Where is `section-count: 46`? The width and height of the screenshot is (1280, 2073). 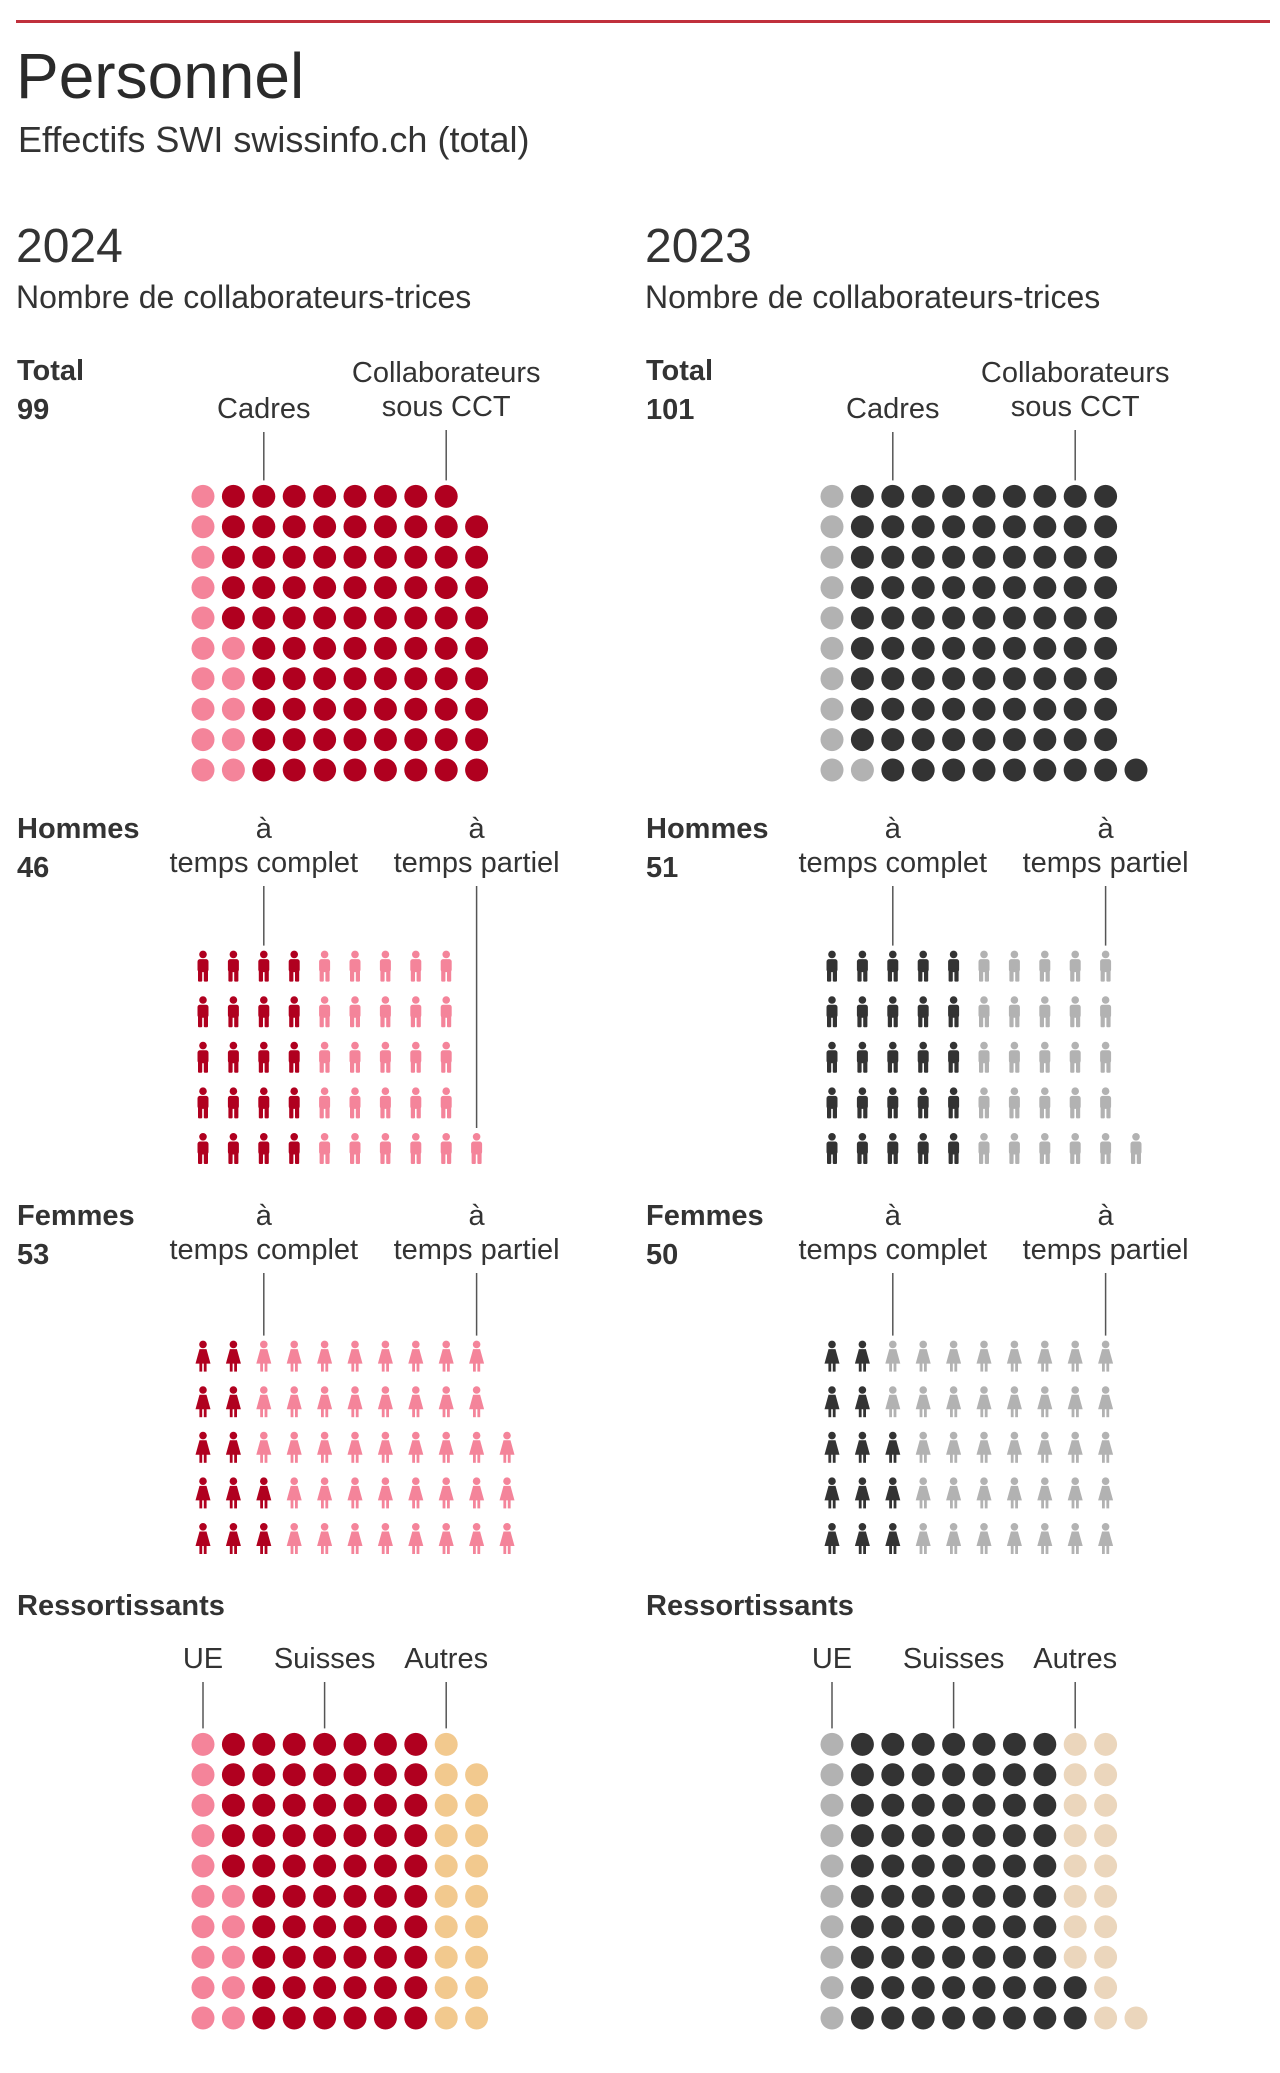
section-count: 46 is located at coordinates (33, 868).